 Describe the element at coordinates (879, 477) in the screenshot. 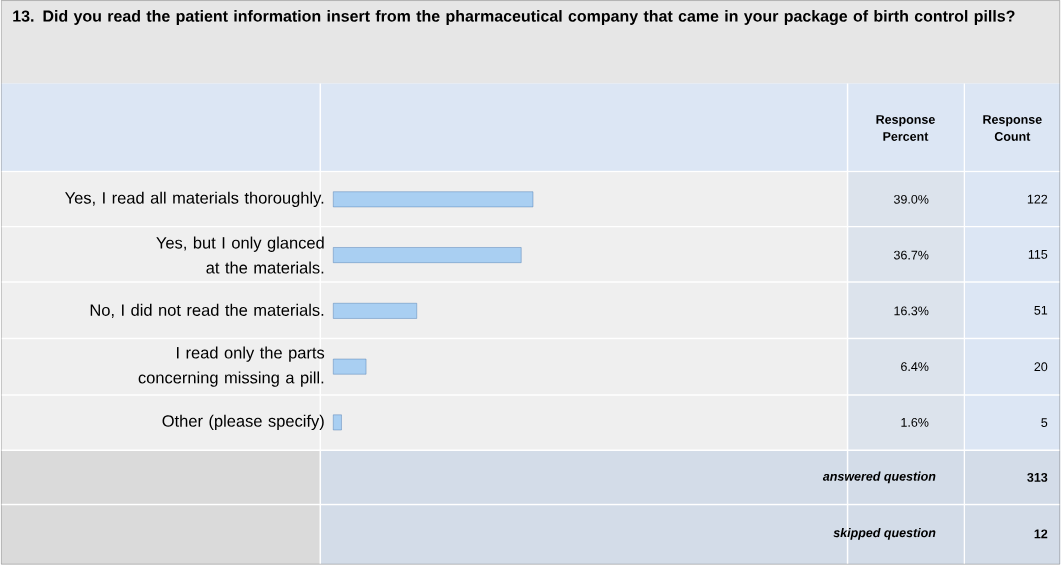

I see `text: answered question` at that location.